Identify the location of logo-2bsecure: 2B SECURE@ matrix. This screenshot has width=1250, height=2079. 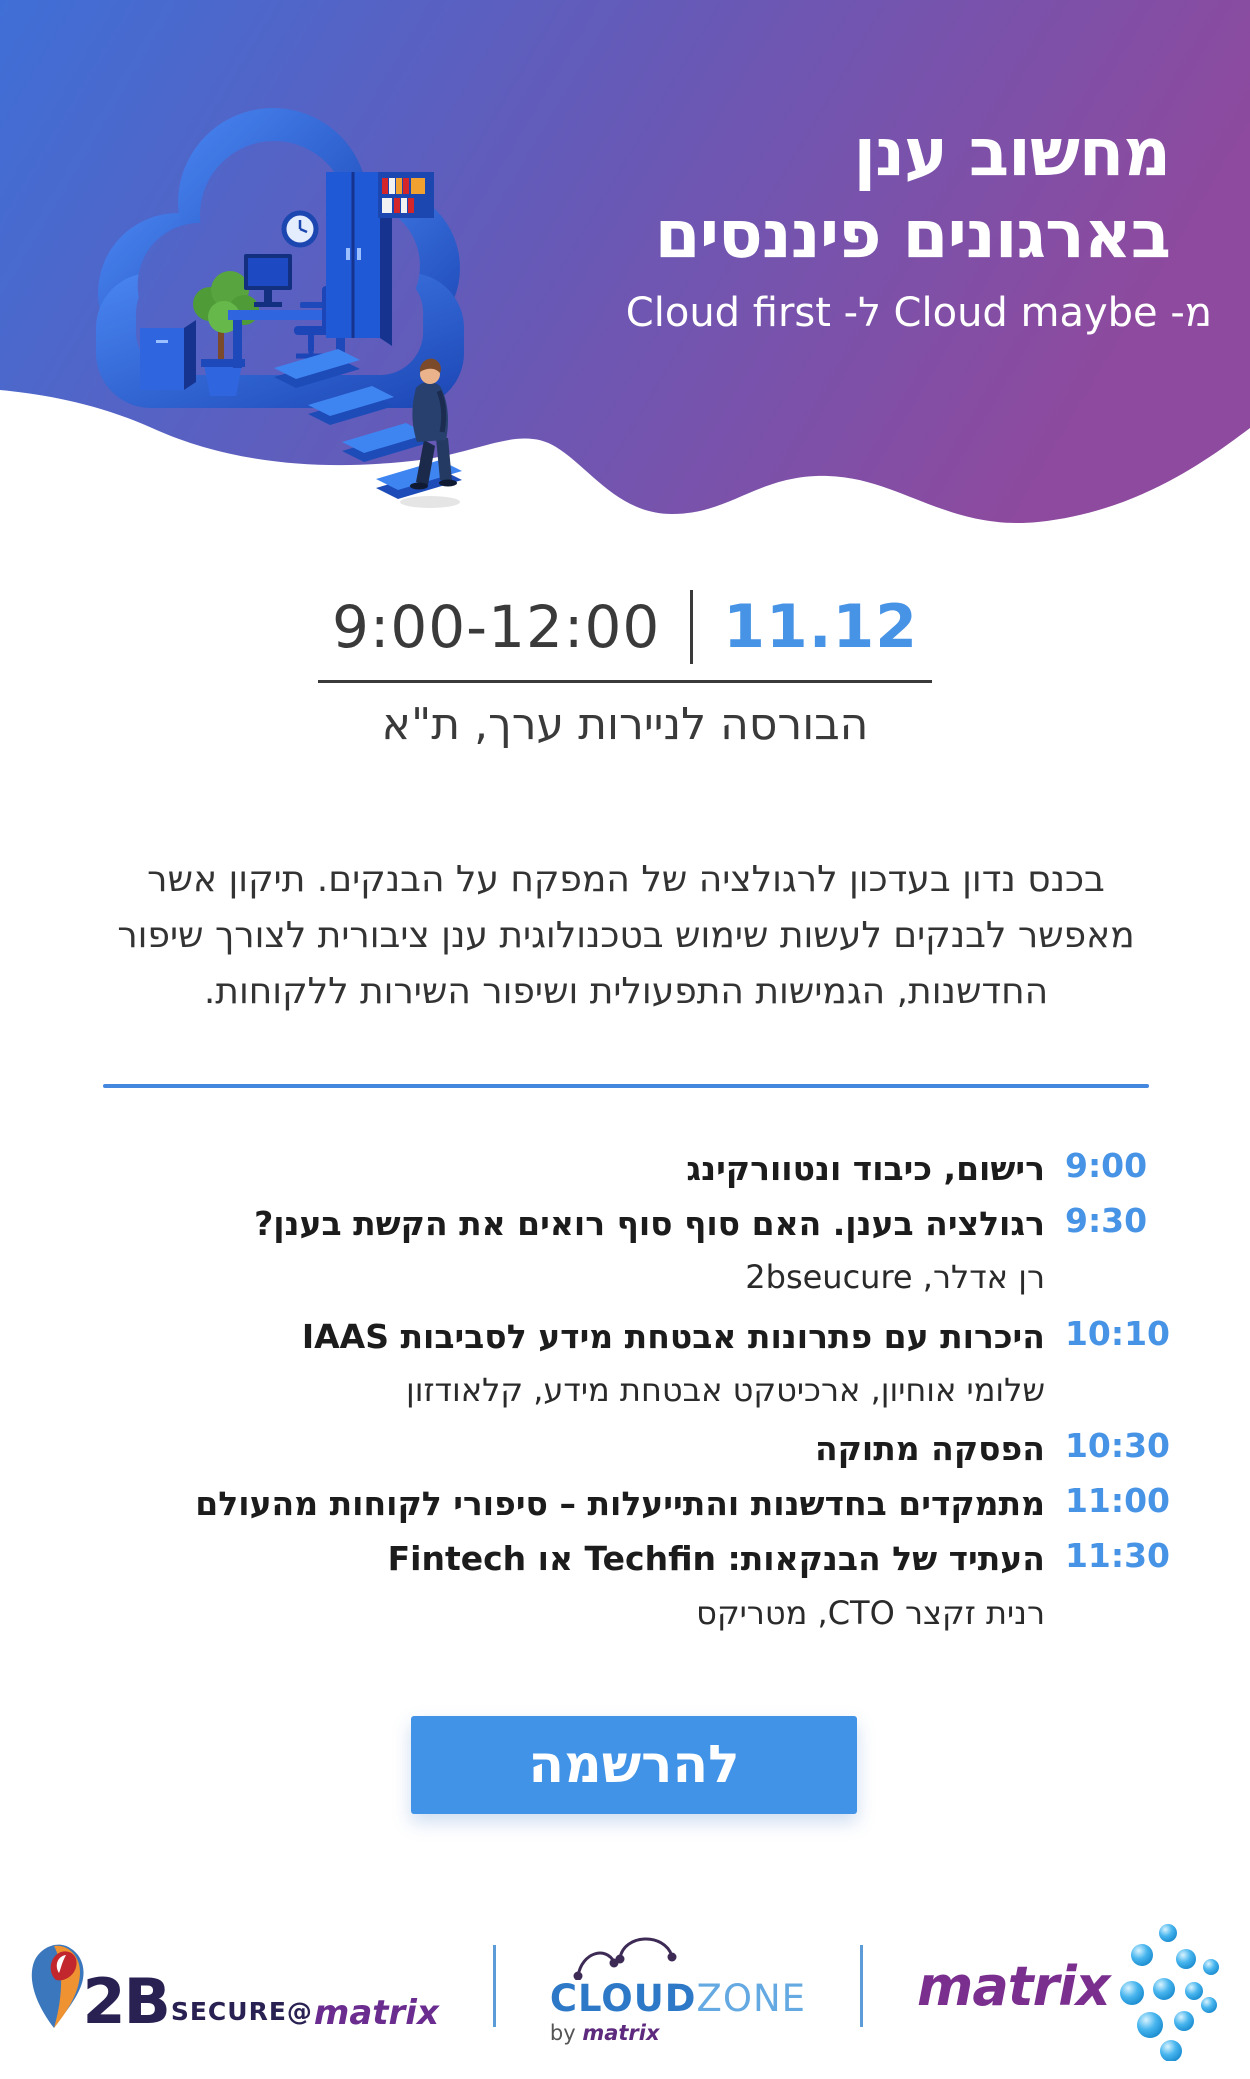
(231, 1990).